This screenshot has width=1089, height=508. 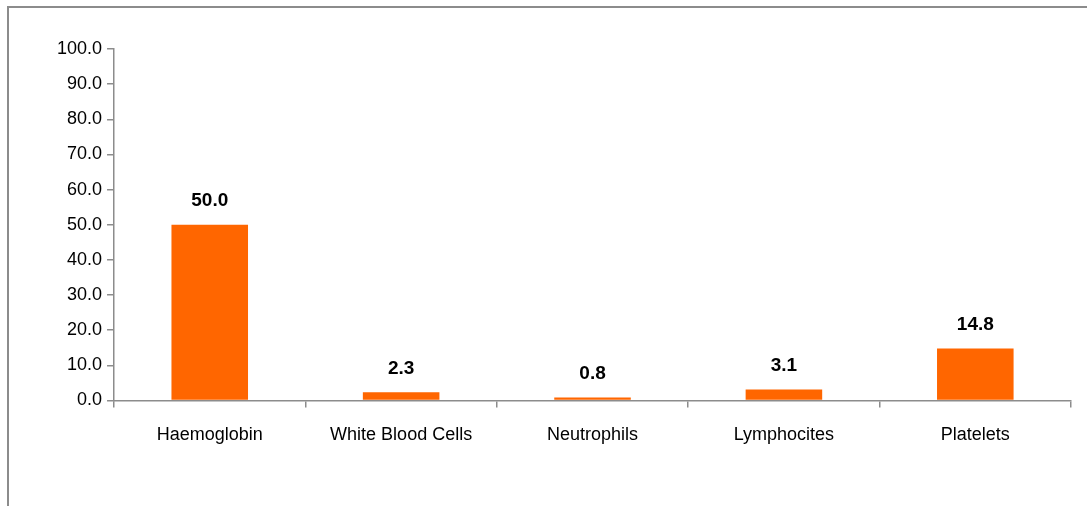 I want to click on y-tick-label: 0.0, so click(x=90, y=399).